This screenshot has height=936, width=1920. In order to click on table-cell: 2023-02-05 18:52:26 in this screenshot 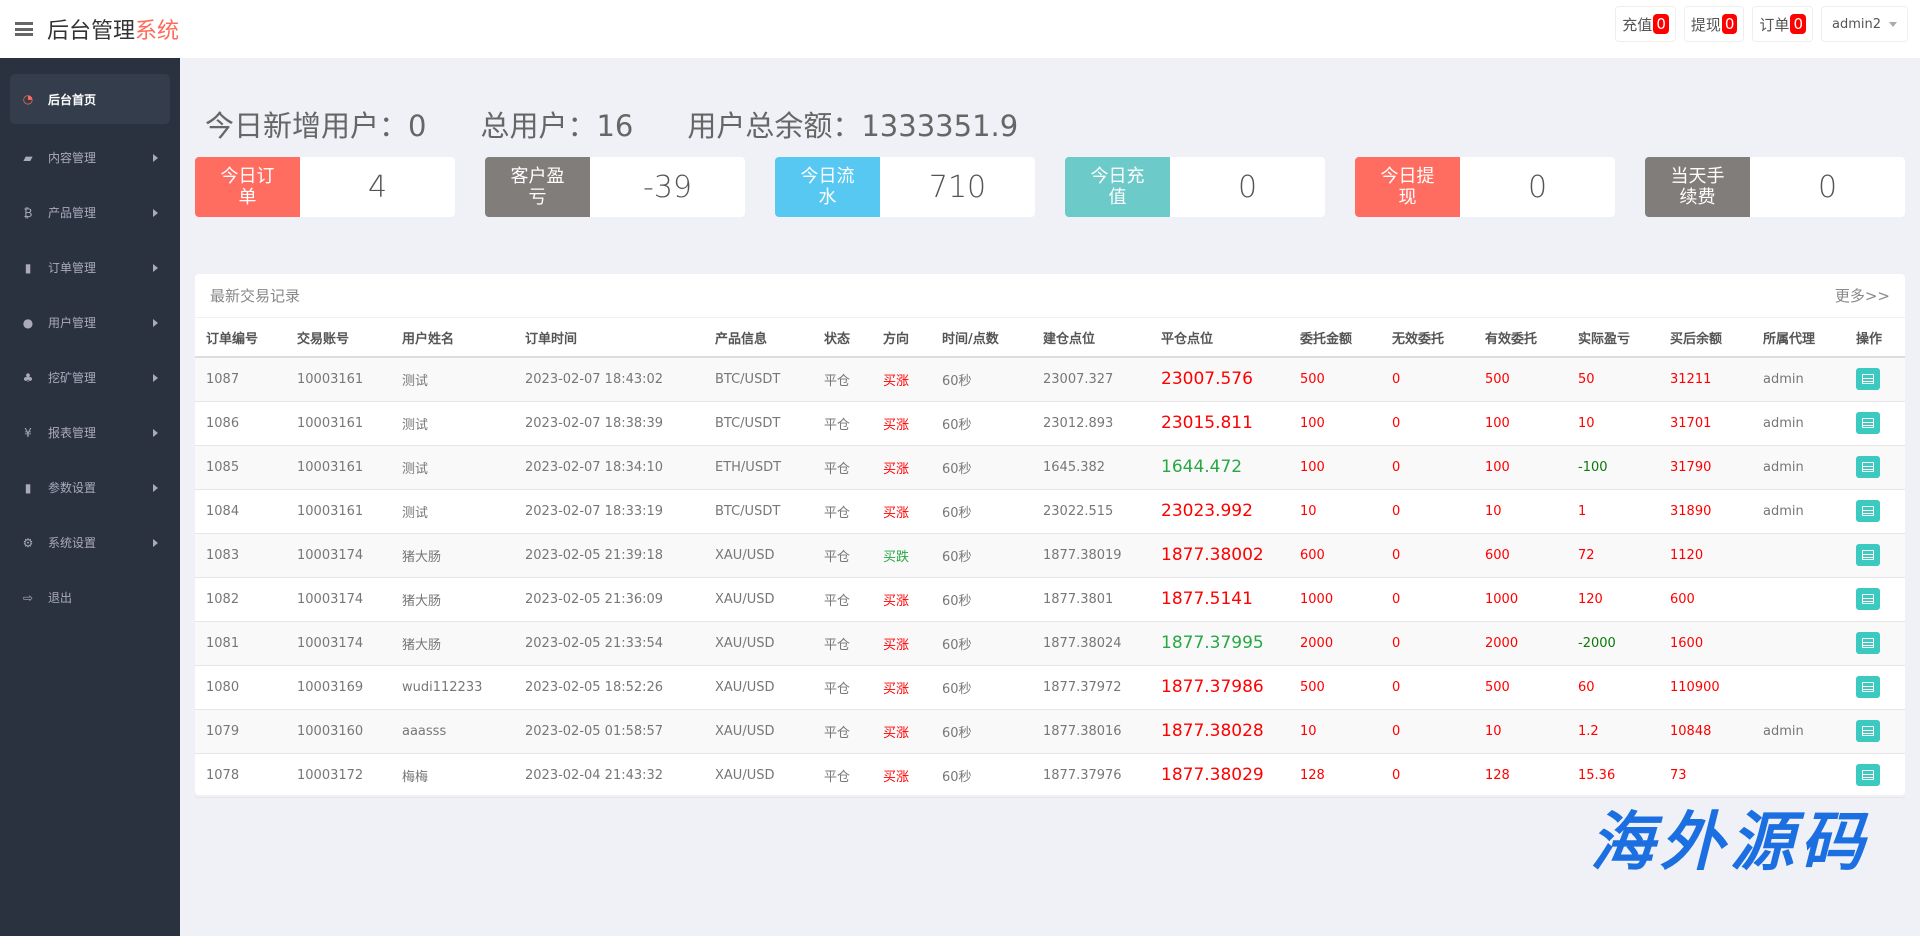, I will do `click(609, 687)`.